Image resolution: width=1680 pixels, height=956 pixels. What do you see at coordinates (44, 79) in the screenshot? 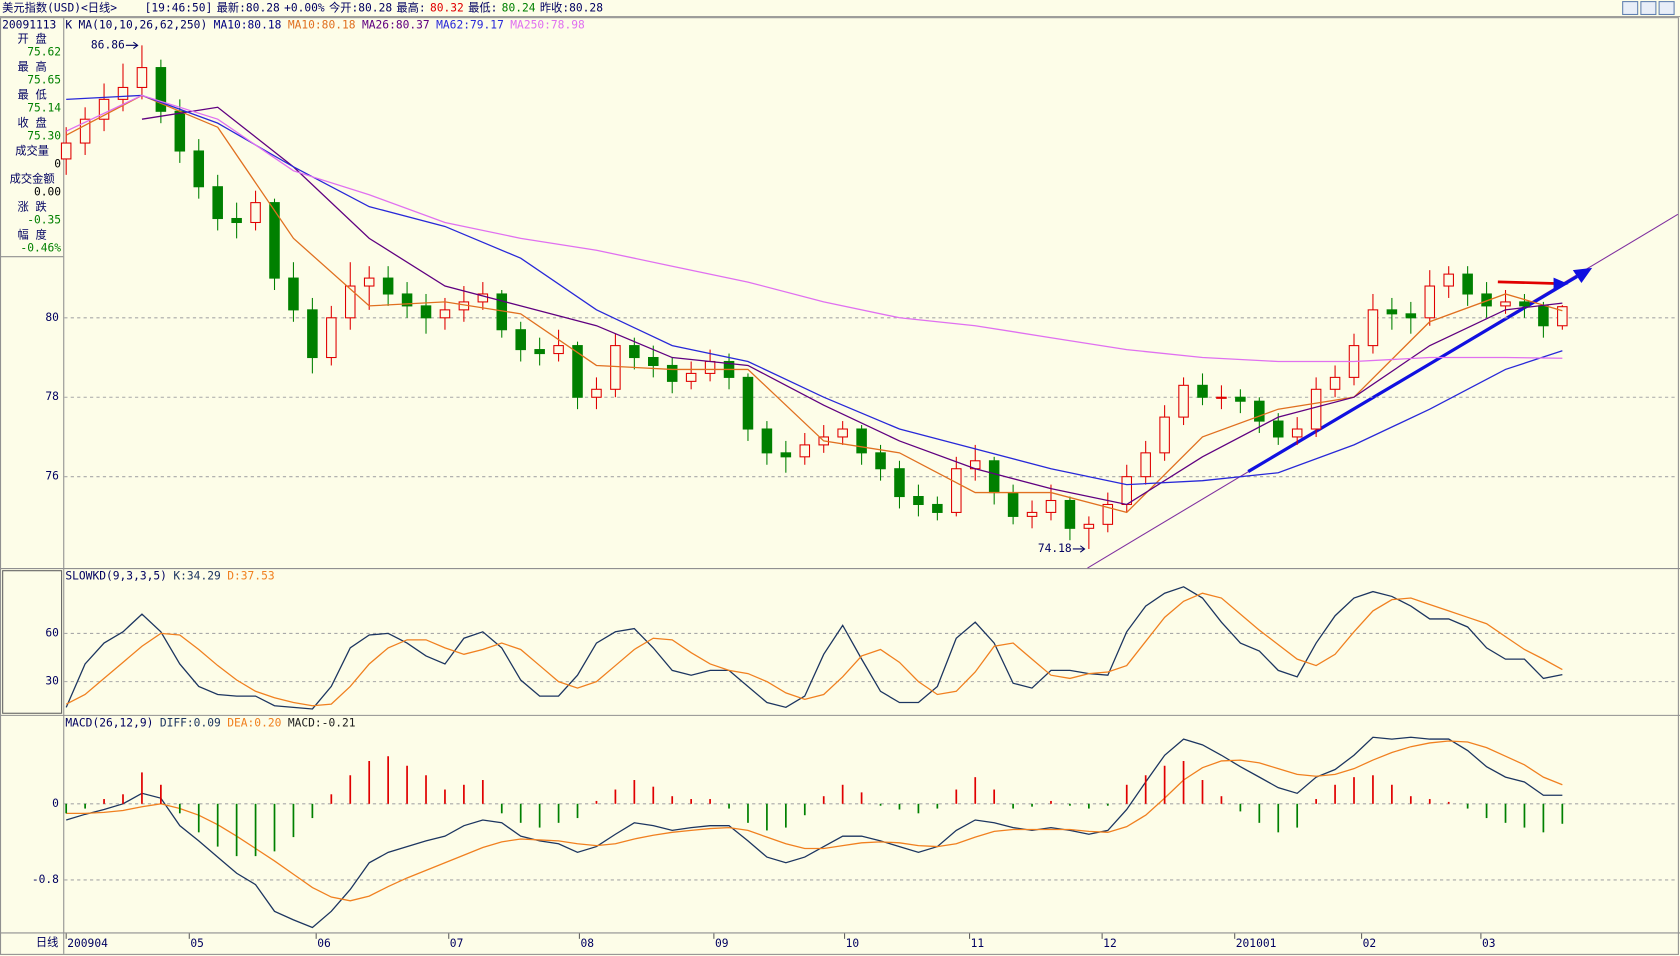
I see `info-value: 75.65` at bounding box center [44, 79].